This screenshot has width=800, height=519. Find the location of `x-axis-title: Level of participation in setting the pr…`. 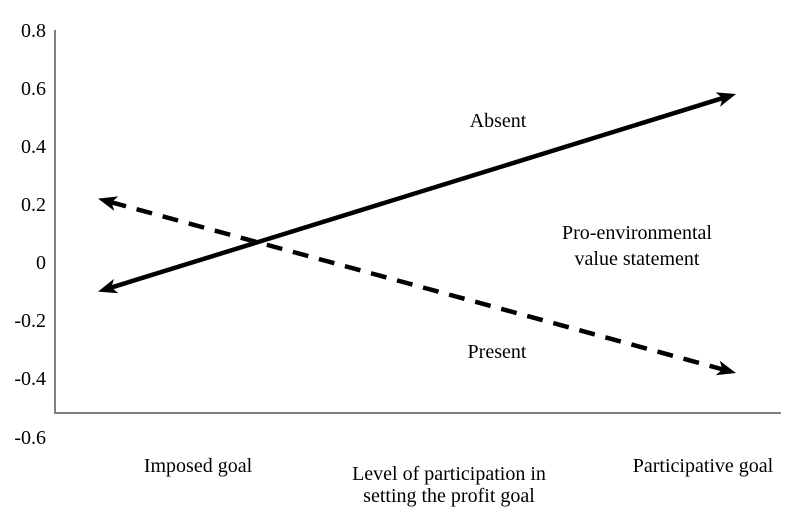

x-axis-title: Level of participation in setting the pr… is located at coordinates (449, 485).